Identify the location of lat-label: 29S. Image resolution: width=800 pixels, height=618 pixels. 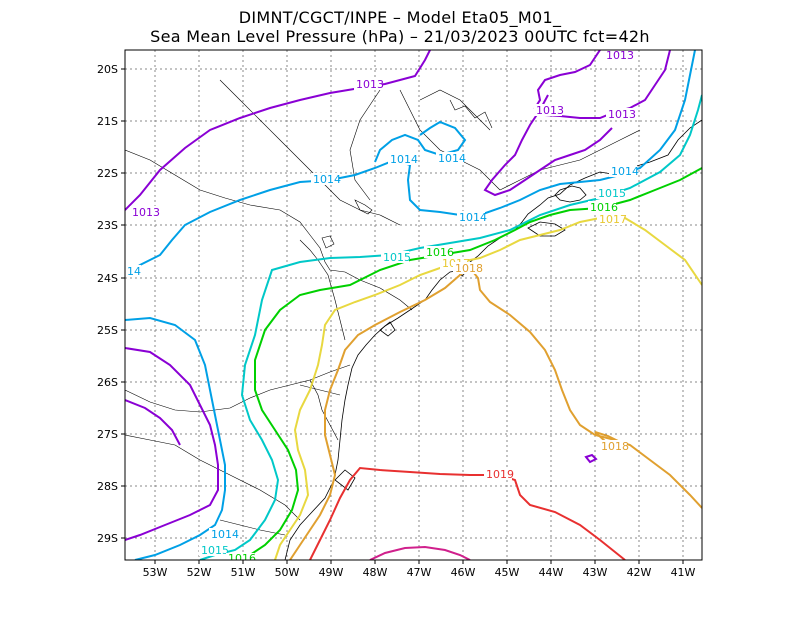
(107, 538).